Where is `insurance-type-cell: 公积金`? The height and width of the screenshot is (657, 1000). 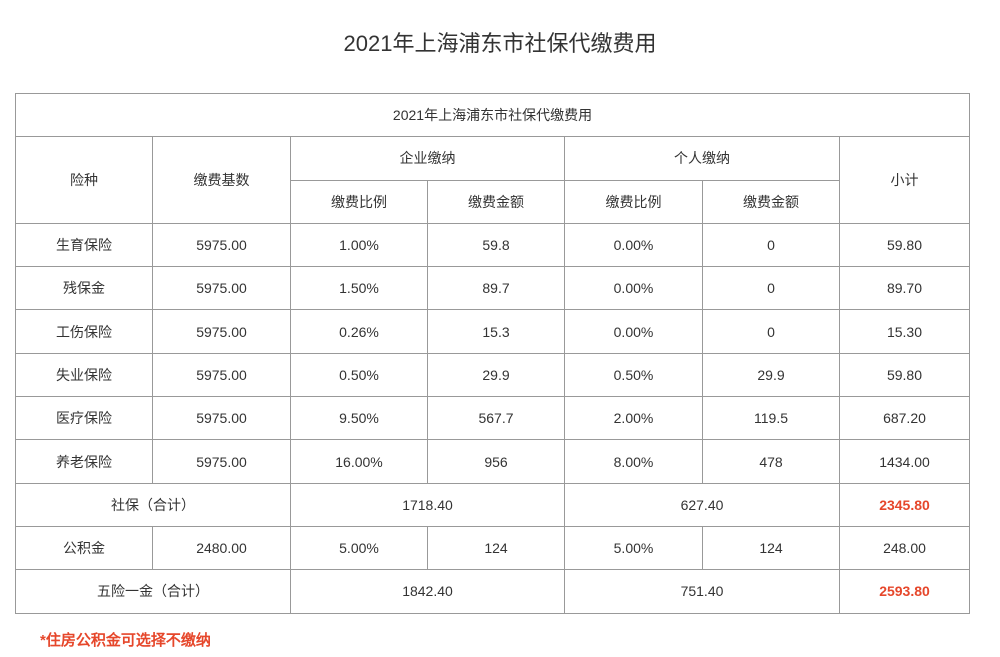 insurance-type-cell: 公积金 is located at coordinates (84, 548).